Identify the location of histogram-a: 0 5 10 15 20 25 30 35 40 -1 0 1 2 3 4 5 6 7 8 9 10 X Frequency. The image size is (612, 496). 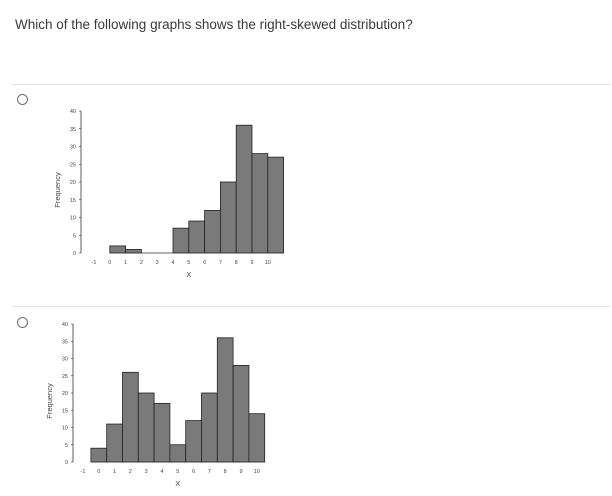
(169, 194).